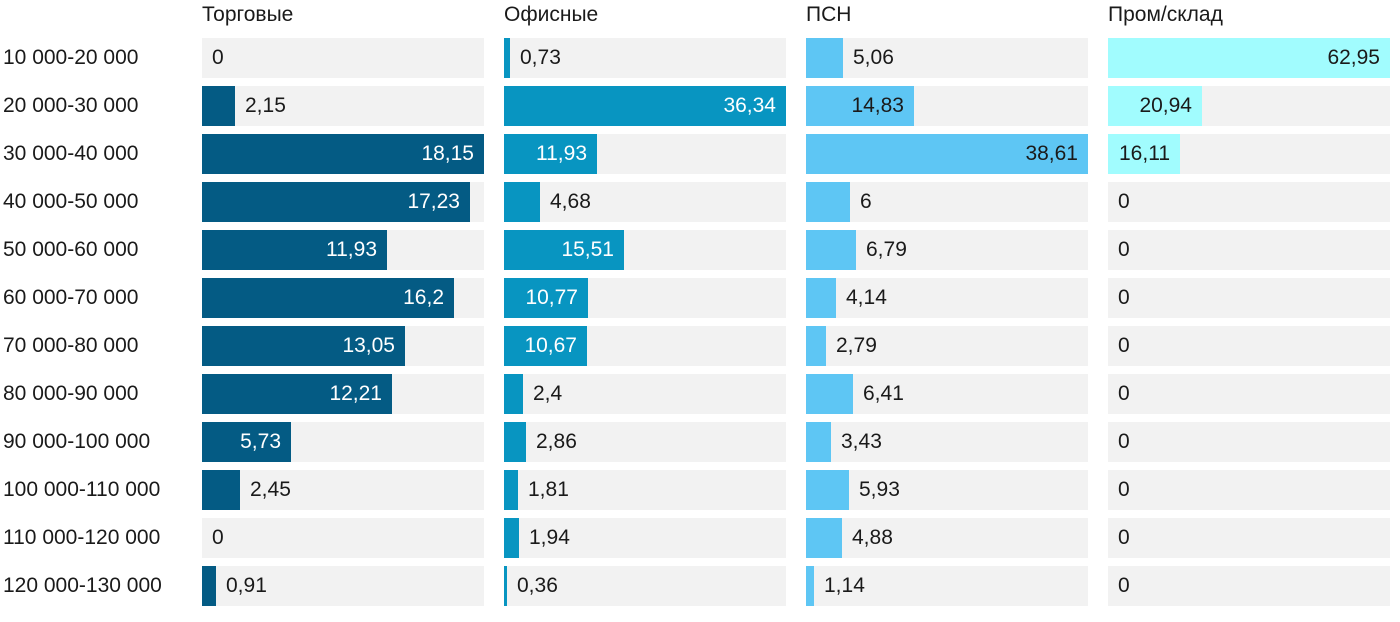  Describe the element at coordinates (71, 345) in the screenshot. I see `category-label: 70 000-80 000` at that location.